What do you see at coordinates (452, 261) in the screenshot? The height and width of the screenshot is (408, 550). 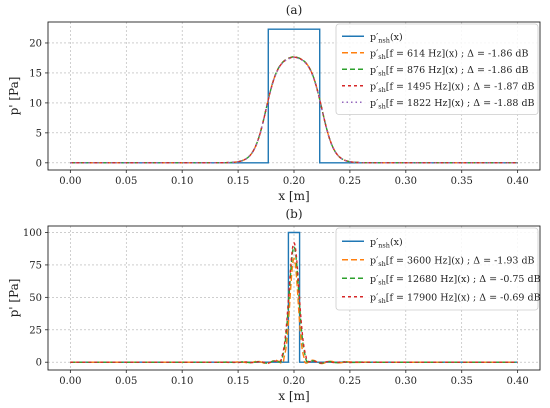 I see `legend-entry: p′sh[f = 3600 Hz](x) ; Δ = -1.93 dB` at bounding box center [452, 261].